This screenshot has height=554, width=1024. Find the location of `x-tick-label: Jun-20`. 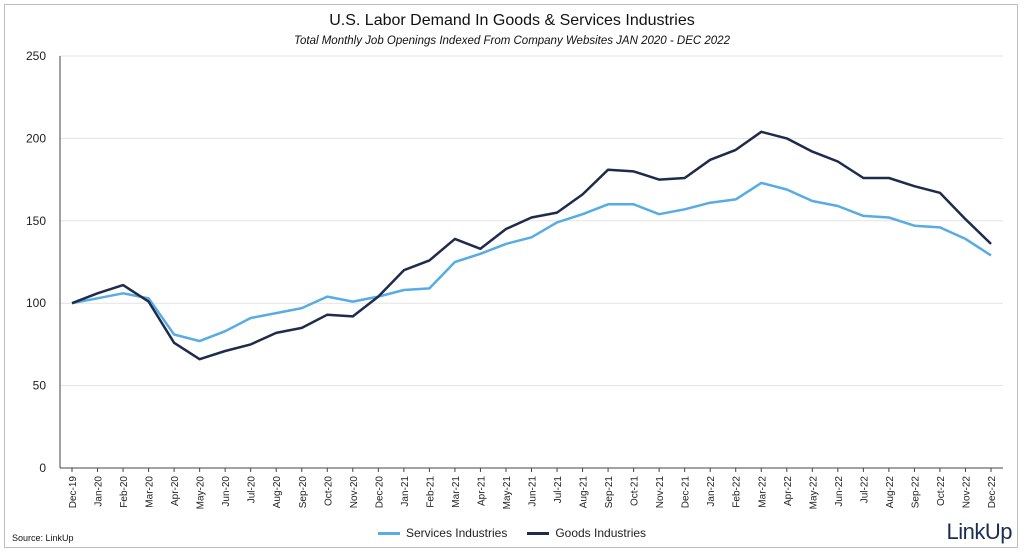

x-tick-label: Jun-20 is located at coordinates (226, 491).